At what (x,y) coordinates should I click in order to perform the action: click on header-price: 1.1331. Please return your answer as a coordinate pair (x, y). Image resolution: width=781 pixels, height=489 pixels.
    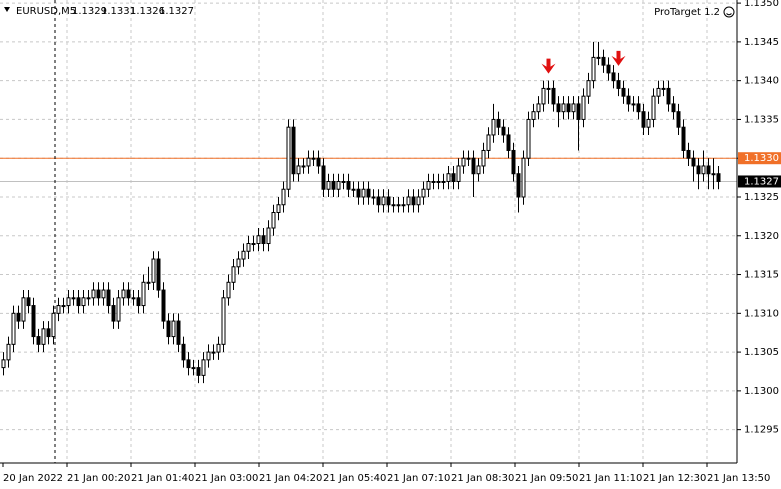
    Looking at the image, I should click on (118, 11).